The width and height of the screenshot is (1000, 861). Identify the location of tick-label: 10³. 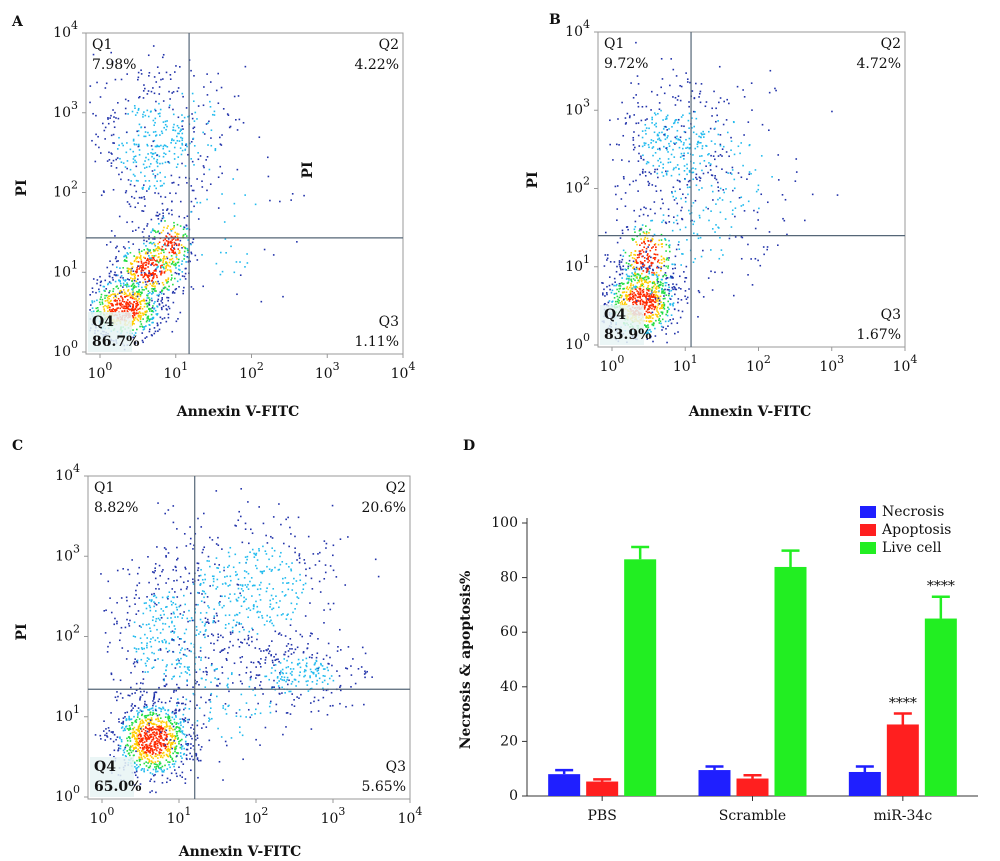
(831, 364).